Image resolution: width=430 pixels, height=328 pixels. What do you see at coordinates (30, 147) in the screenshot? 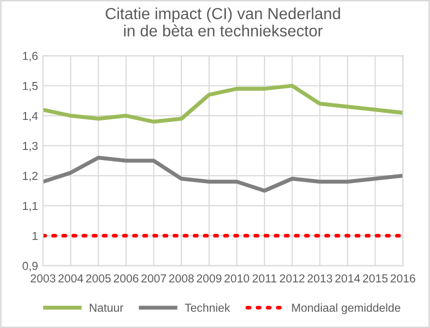
I see `y-tick-label: 1,3` at bounding box center [30, 147].